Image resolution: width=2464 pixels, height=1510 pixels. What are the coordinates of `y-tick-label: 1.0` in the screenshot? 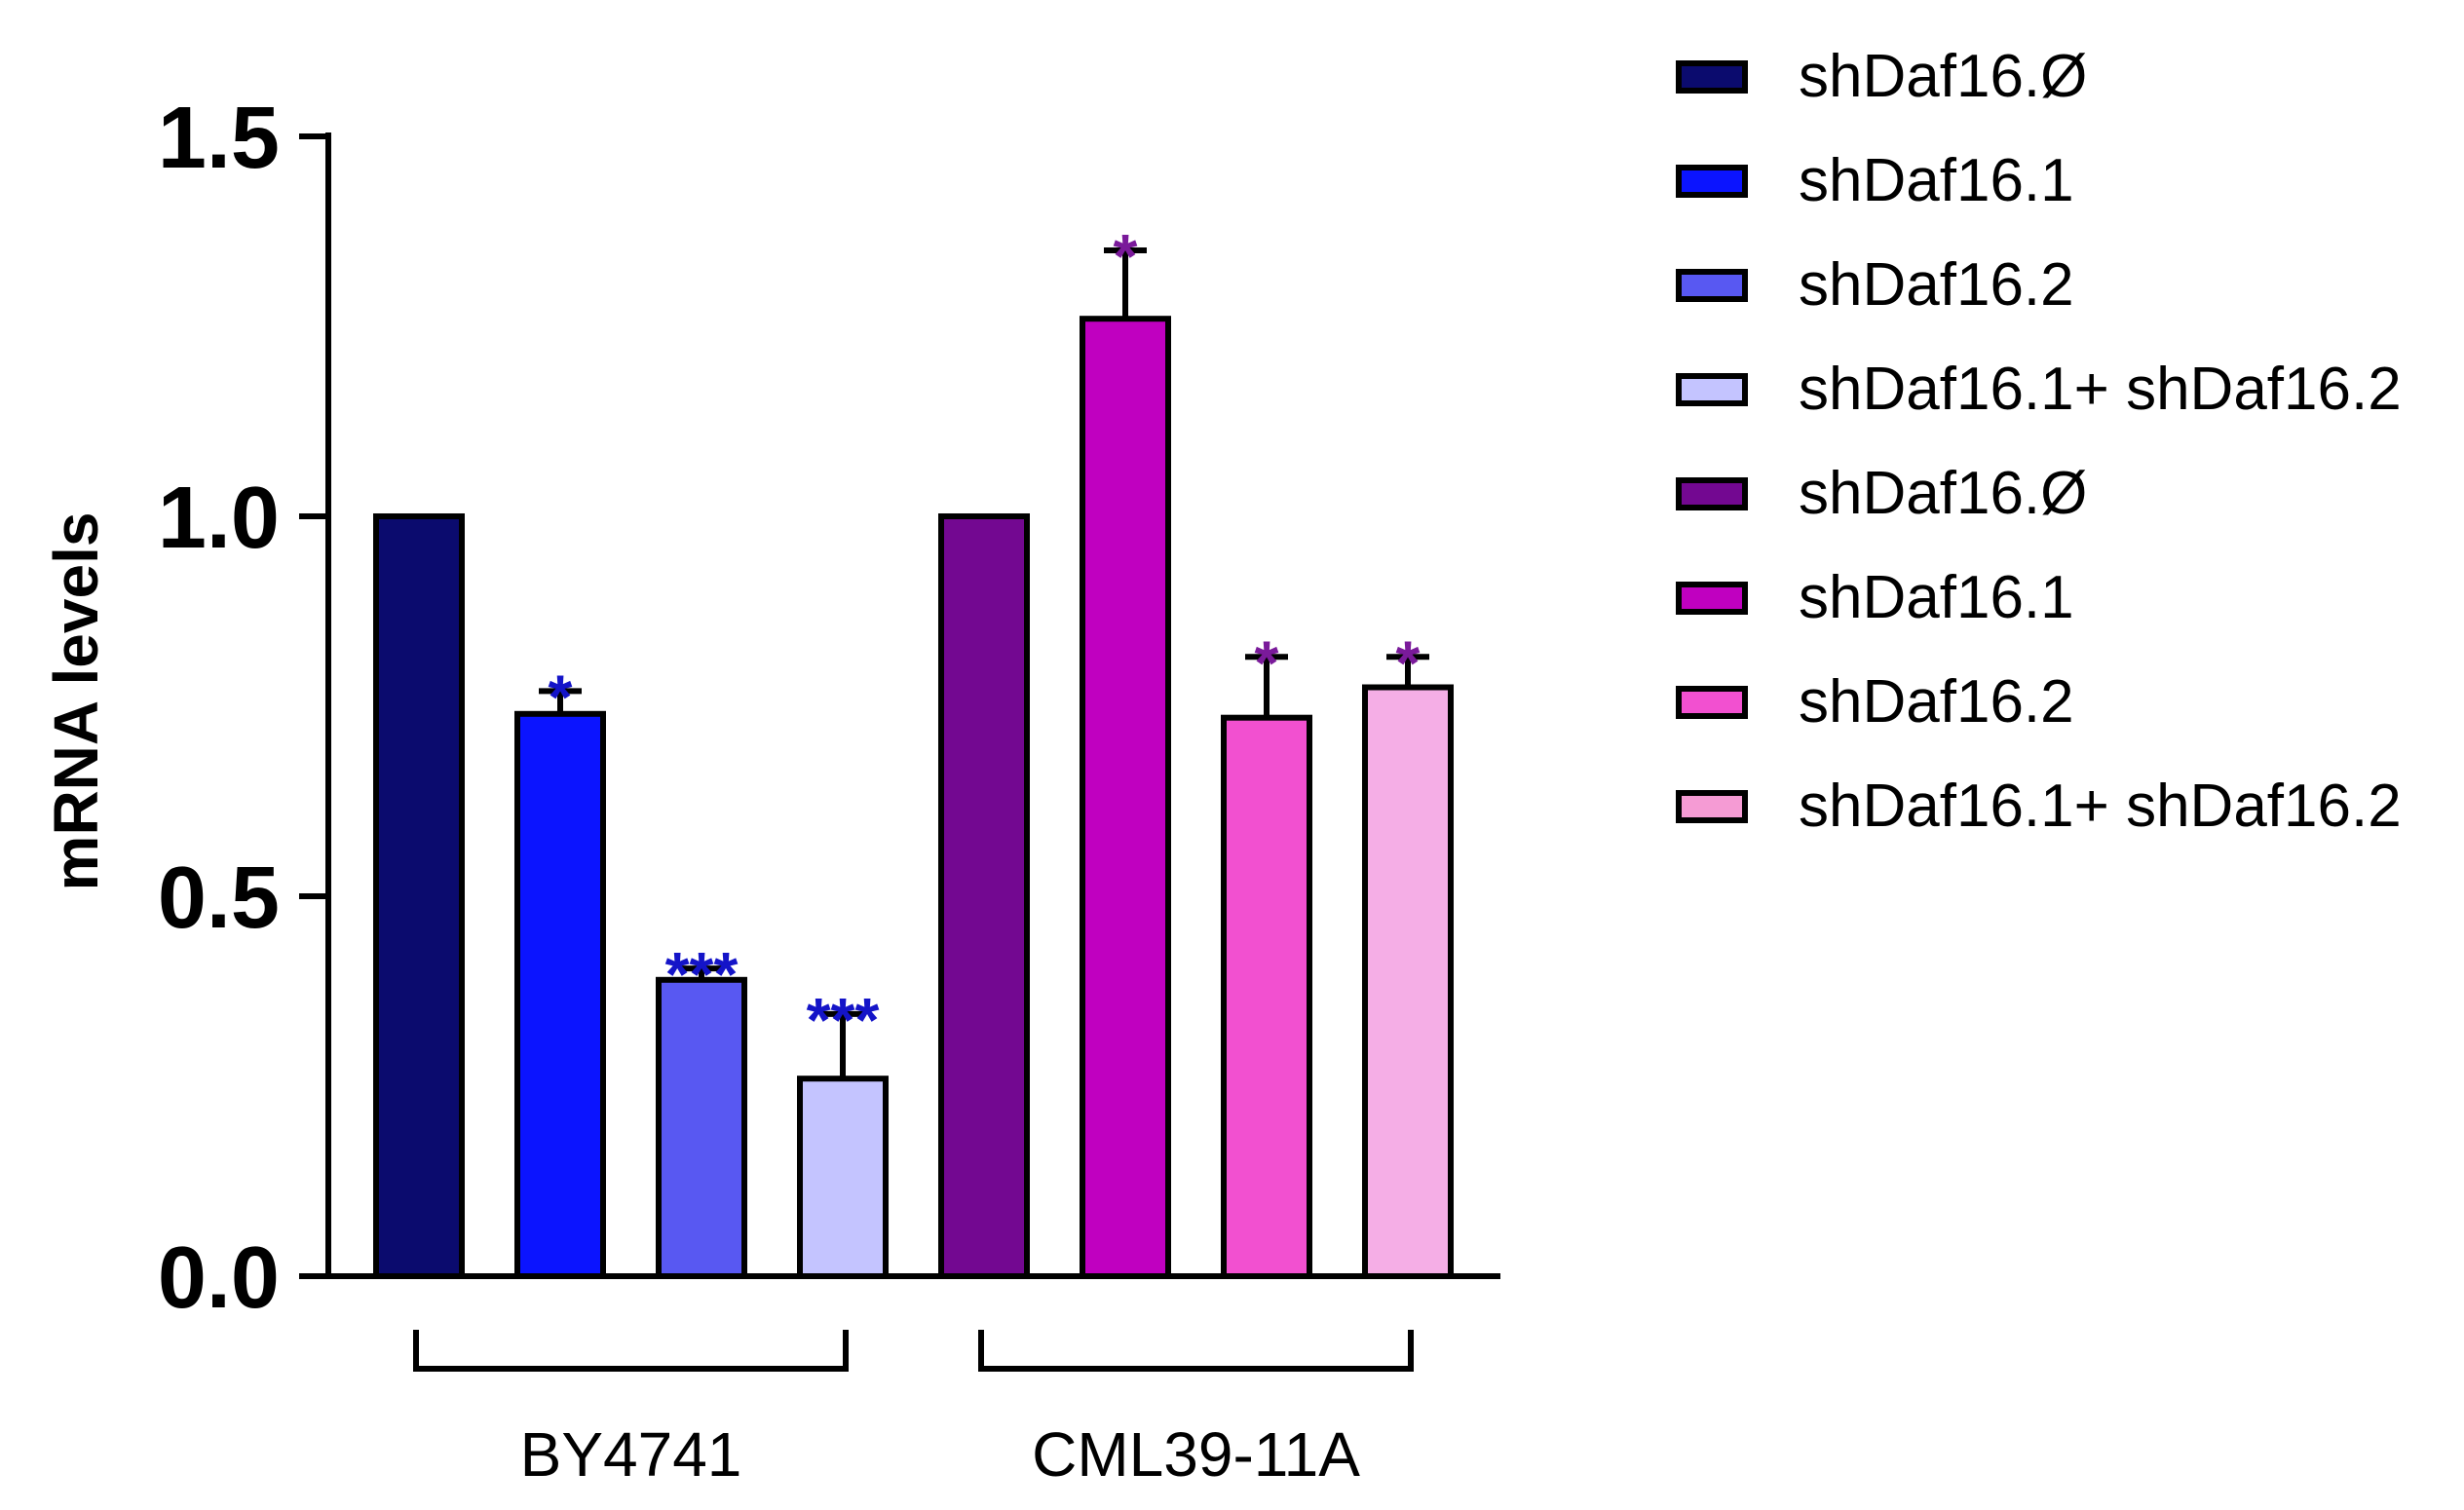 It's located at (219, 518).